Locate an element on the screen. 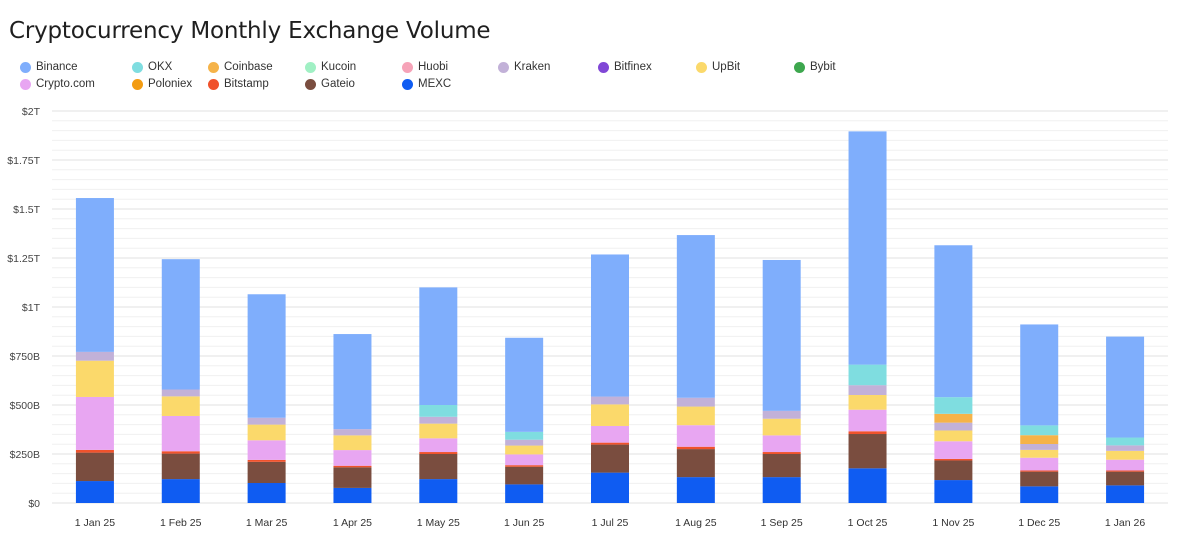 This screenshot has width=1200, height=543. legend-item-bitfinex: Bitfinex is located at coordinates (625, 67).